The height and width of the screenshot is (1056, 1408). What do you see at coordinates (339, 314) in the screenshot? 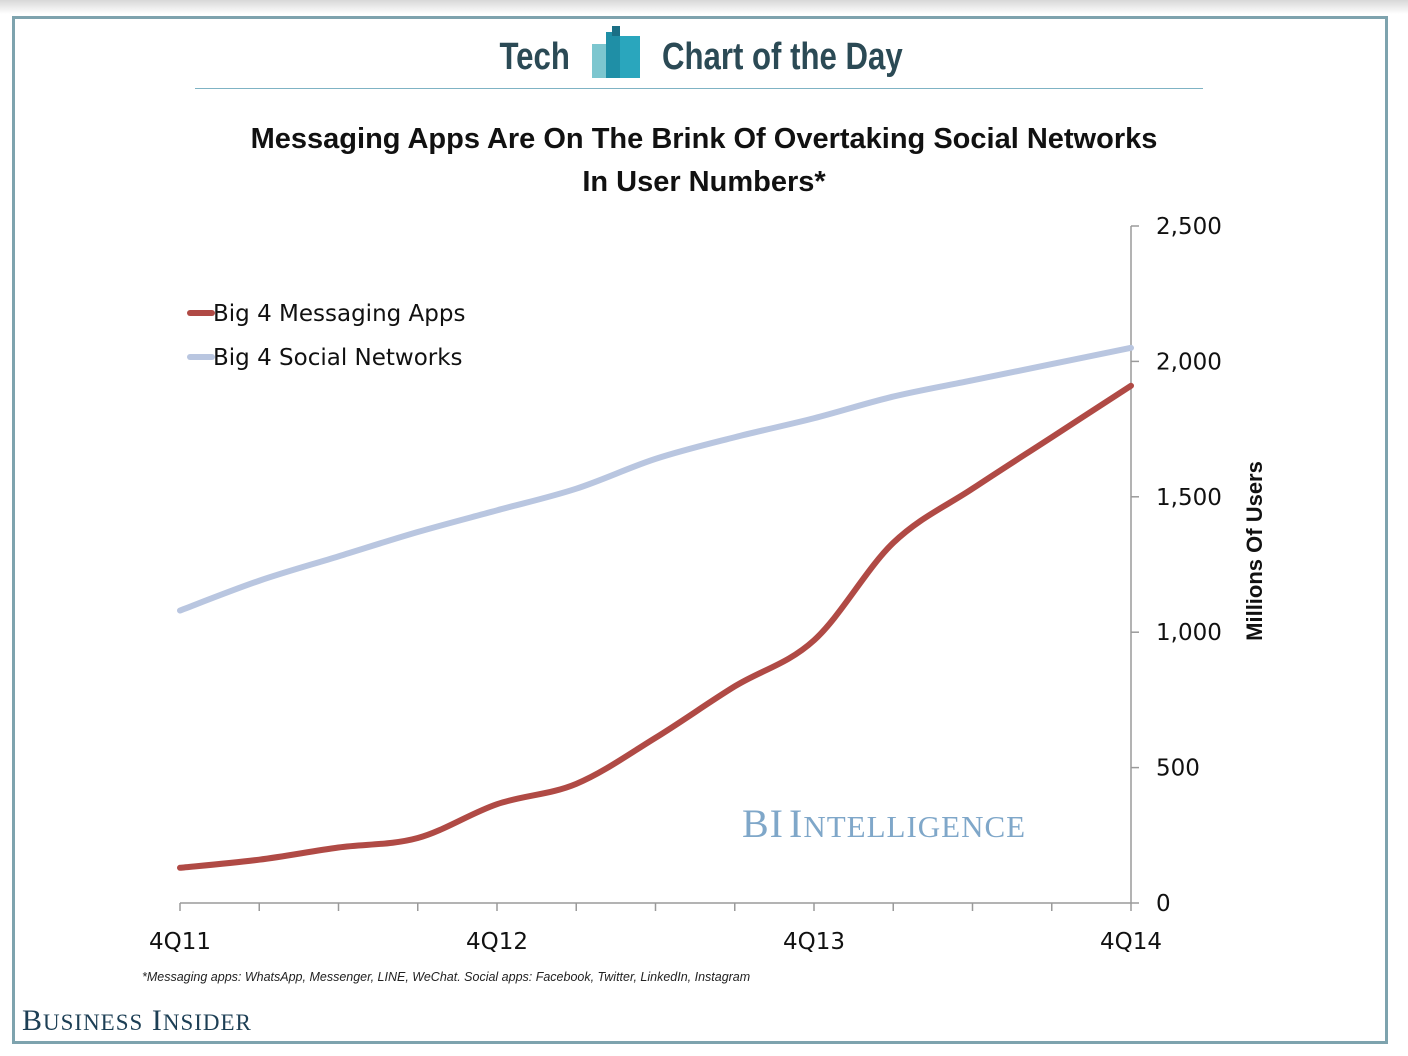
I see `legend-label-messaging-apps: Big 4 Messaging Apps` at bounding box center [339, 314].